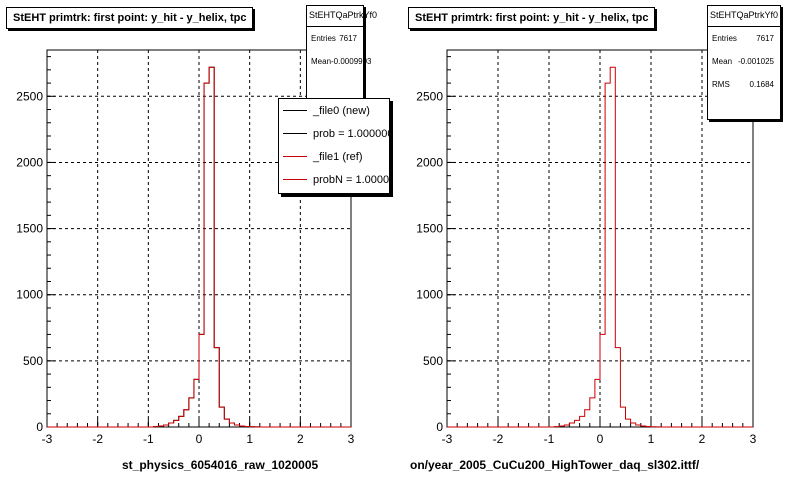 This screenshot has height=480, width=800. Describe the element at coordinates (498, 439) in the screenshot. I see `right-x-tick-label: -2` at that location.